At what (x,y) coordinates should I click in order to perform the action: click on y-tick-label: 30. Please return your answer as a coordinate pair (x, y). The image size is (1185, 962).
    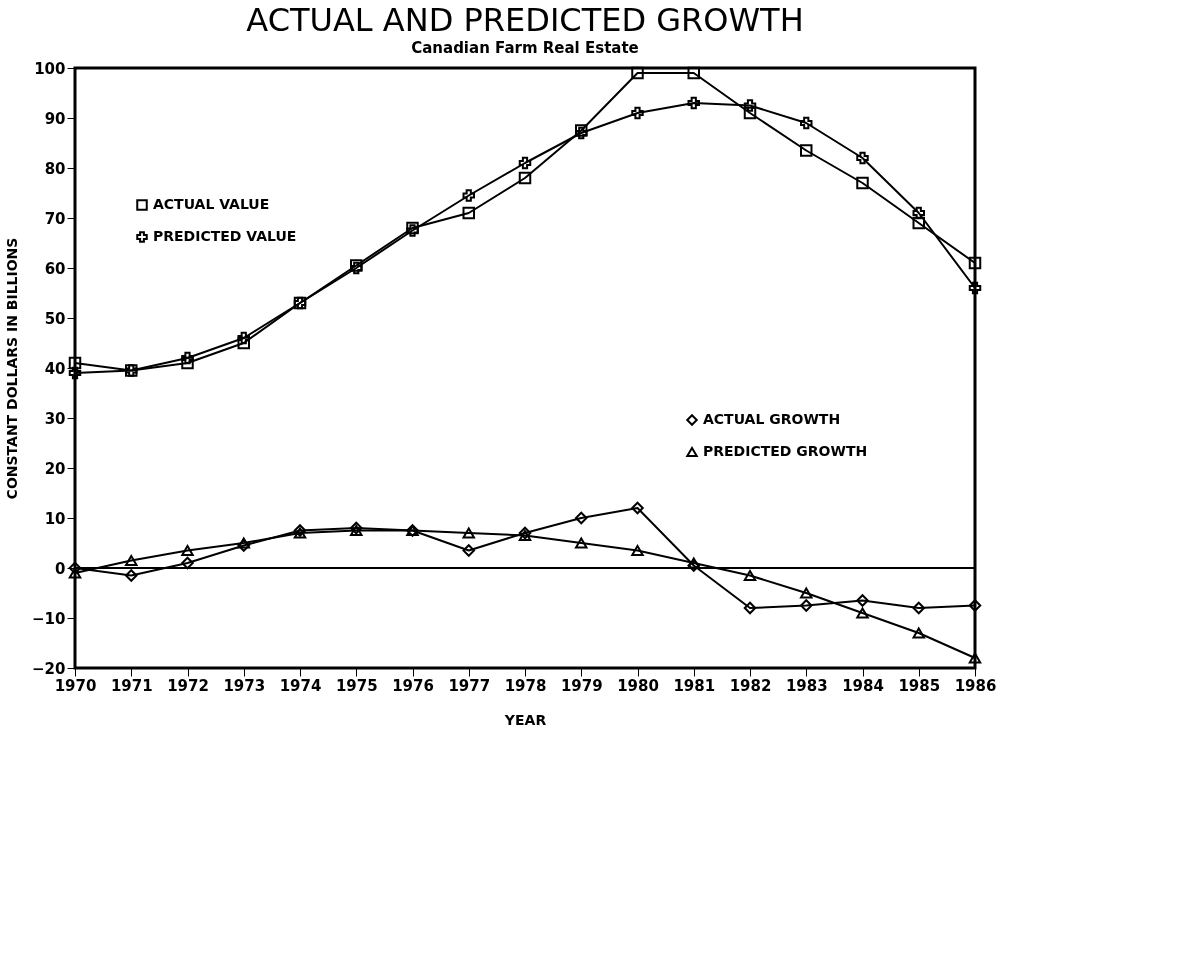
    Looking at the image, I should click on (55, 418).